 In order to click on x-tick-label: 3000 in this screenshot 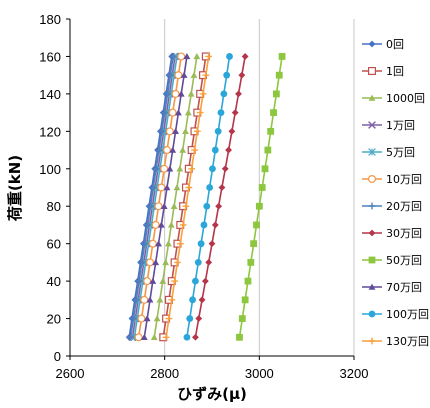, I will do `click(259, 373)`.